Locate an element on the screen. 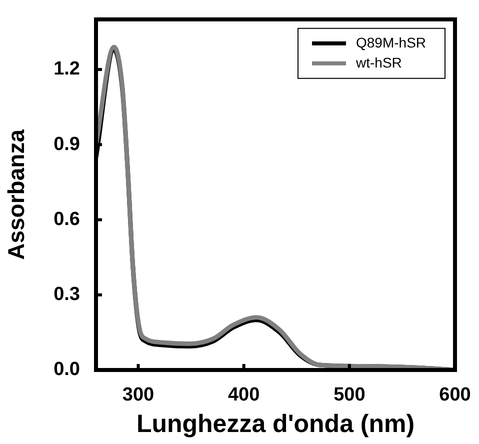  x-tick-label: 500 is located at coordinates (350, 395).